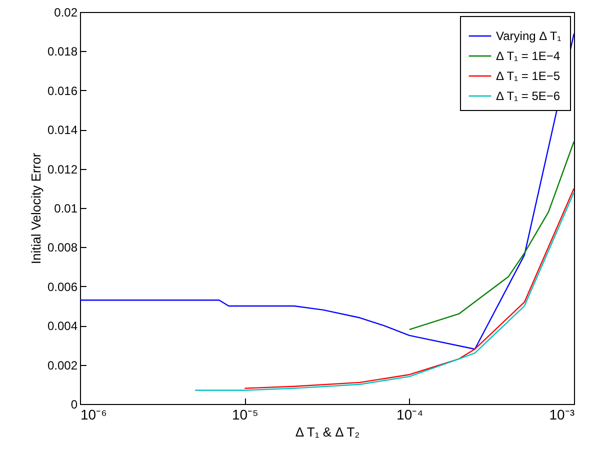  I want to click on x-tick-label: 10⁻⁴, so click(410, 414).